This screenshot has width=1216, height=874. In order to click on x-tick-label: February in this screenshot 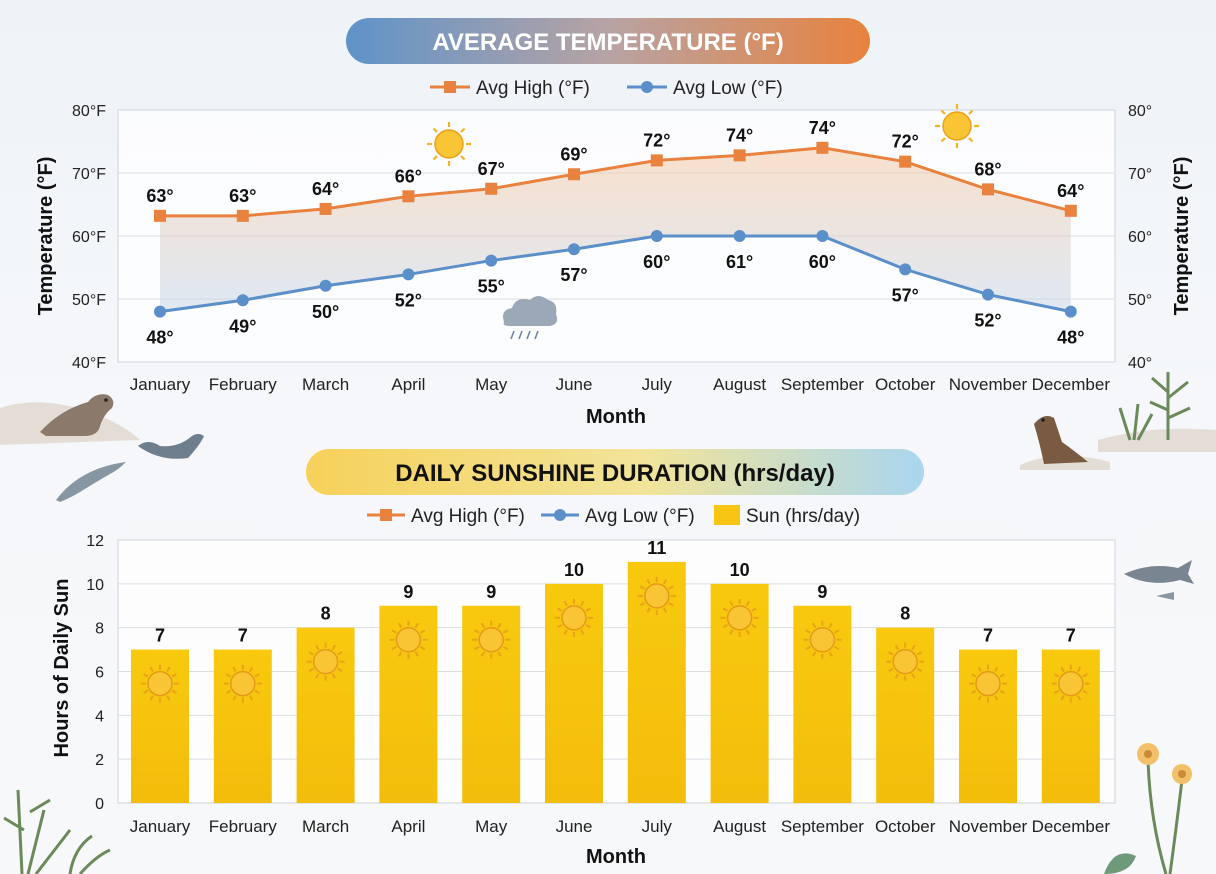, I will do `click(243, 826)`.